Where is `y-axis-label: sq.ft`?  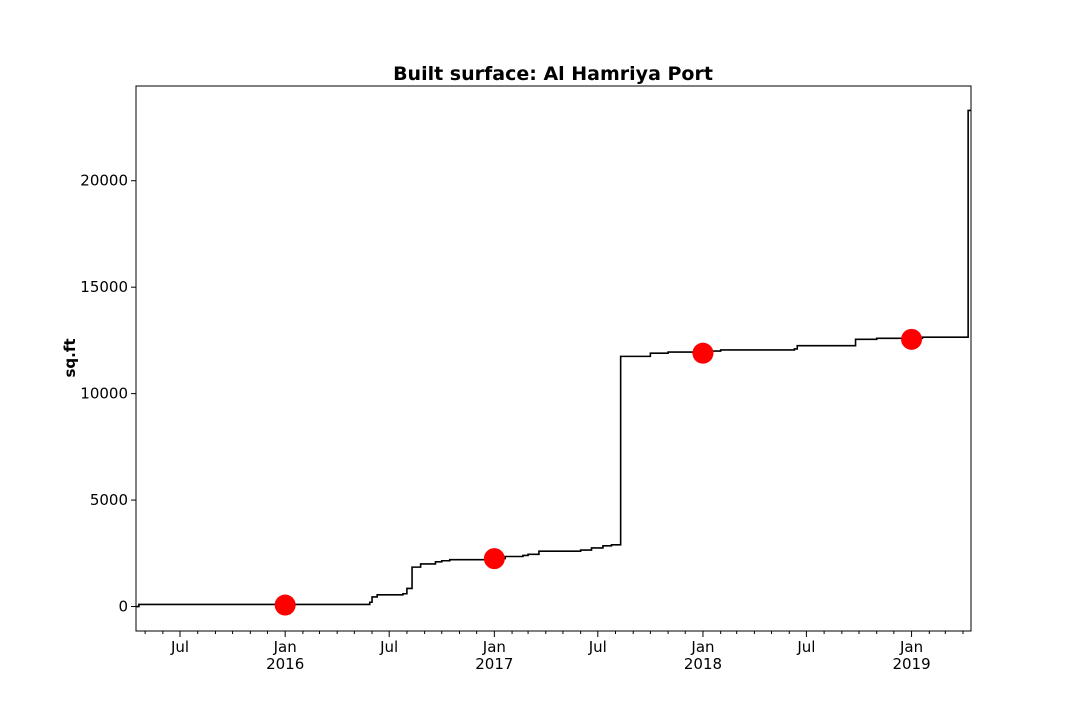 y-axis-label: sq.ft is located at coordinates (70, 357).